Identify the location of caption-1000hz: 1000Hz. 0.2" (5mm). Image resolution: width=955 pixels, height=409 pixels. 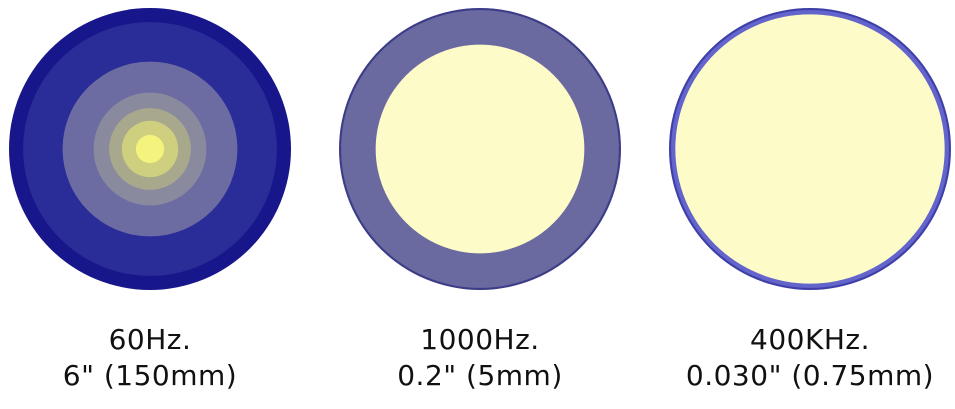
(480, 358).